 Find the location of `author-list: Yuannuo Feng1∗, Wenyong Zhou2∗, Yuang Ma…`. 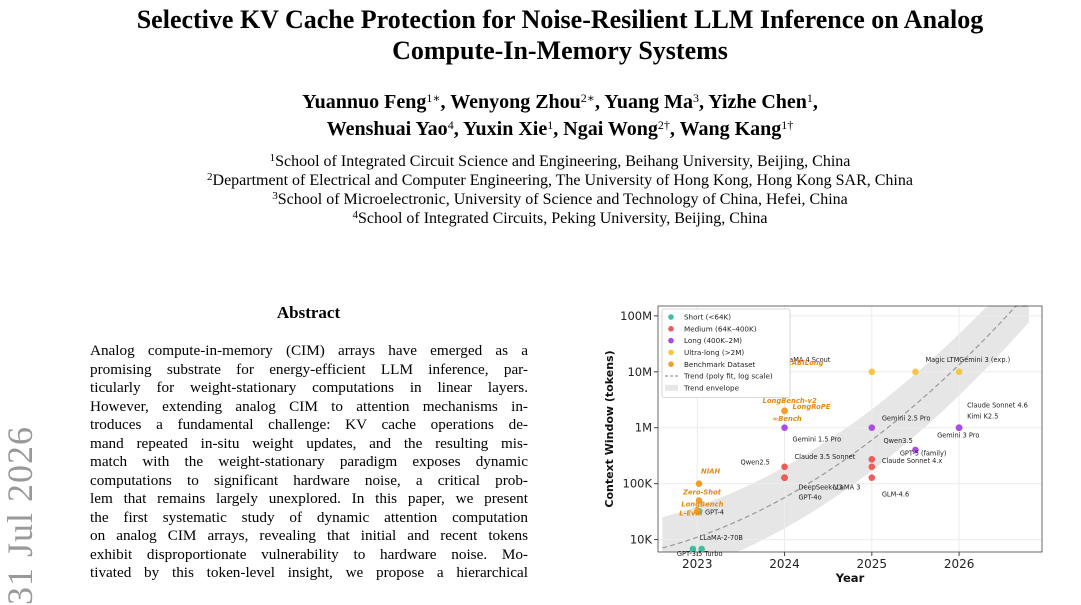

author-list: Yuannuo Feng1∗, Wenyong Zhou2∗, Yuang Ma… is located at coordinates (560, 116).